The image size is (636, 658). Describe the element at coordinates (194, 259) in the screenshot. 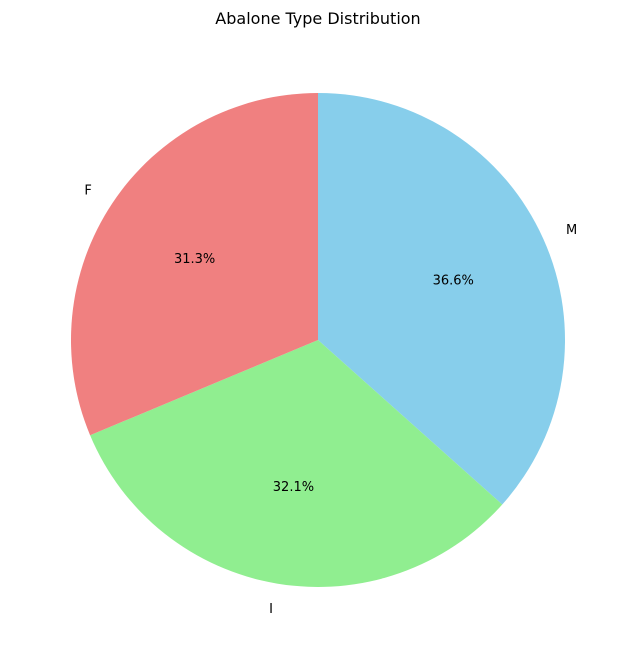

I see `pct-label-f: 31.3%` at that location.